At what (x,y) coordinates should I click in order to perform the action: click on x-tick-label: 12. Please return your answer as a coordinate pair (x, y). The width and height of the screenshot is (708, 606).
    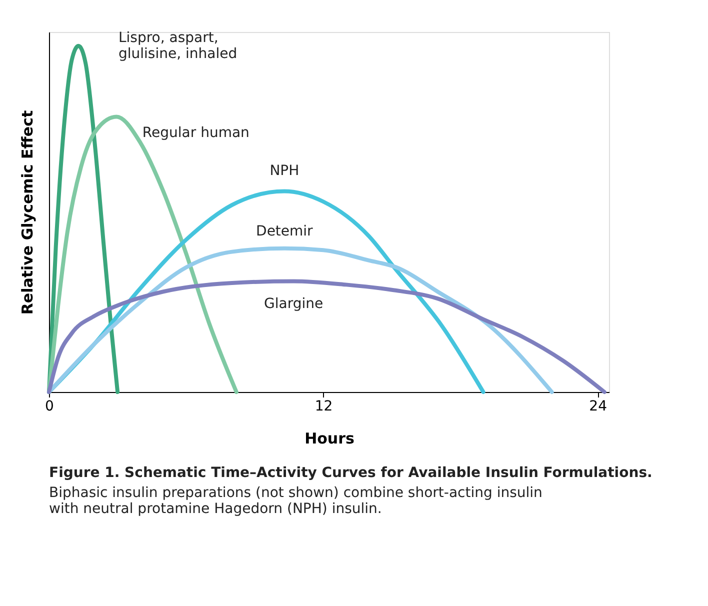
    Looking at the image, I should click on (323, 406).